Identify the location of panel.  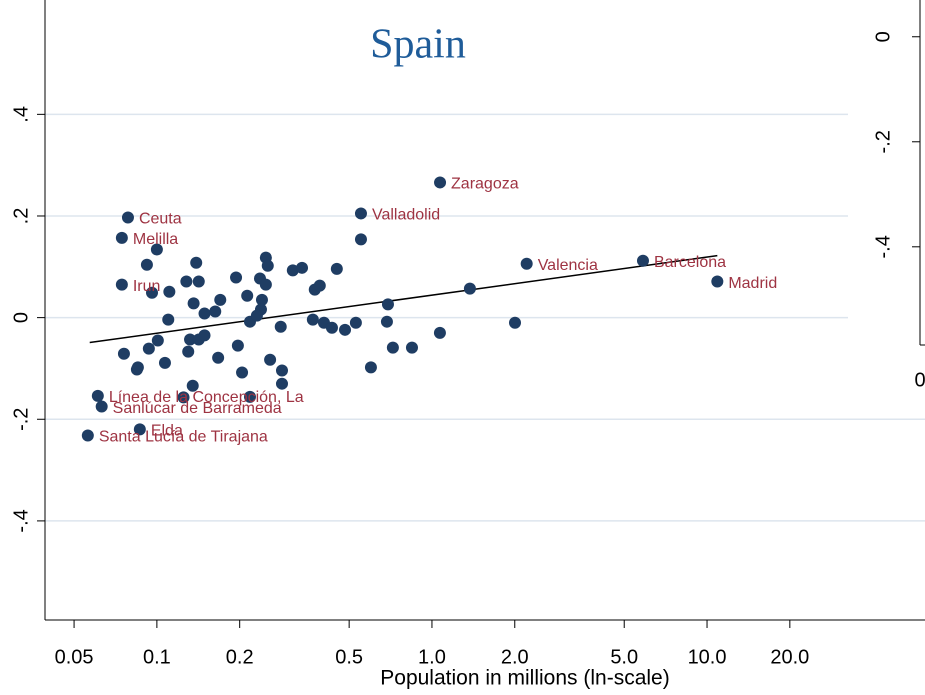
(886, 200).